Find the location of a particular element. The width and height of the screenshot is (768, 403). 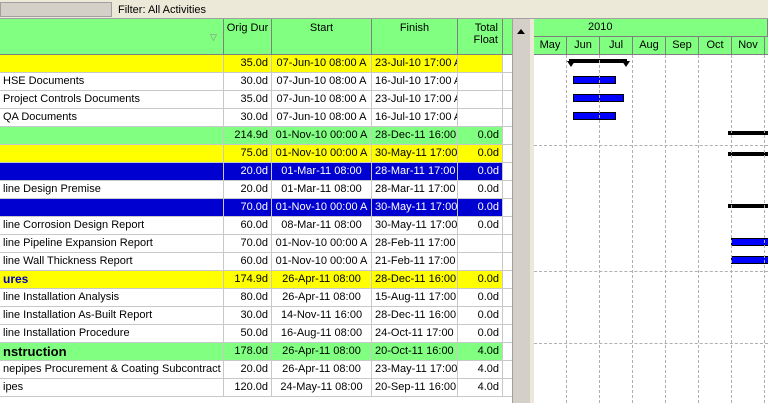

cell-finish: 24-Oct-11 17:00 is located at coordinates (415, 334).